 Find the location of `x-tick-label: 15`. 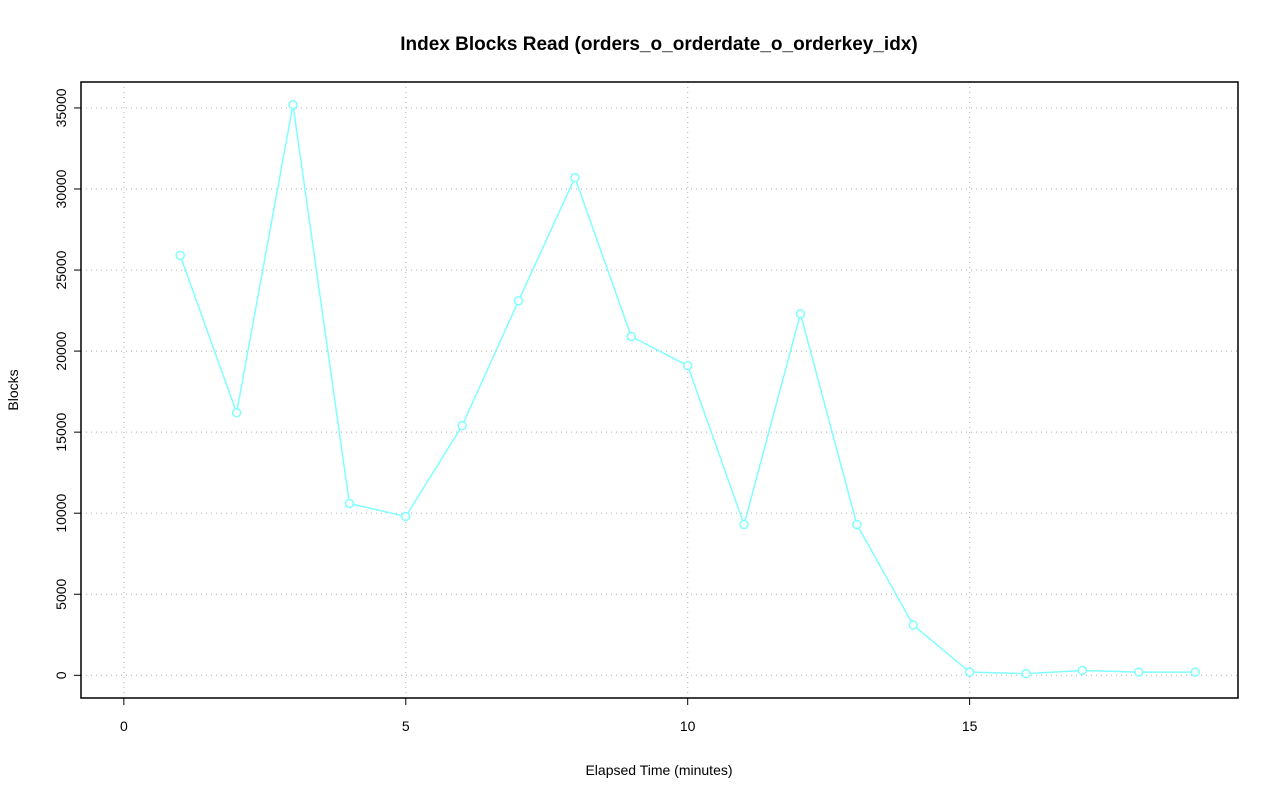

x-tick-label: 15 is located at coordinates (970, 726).